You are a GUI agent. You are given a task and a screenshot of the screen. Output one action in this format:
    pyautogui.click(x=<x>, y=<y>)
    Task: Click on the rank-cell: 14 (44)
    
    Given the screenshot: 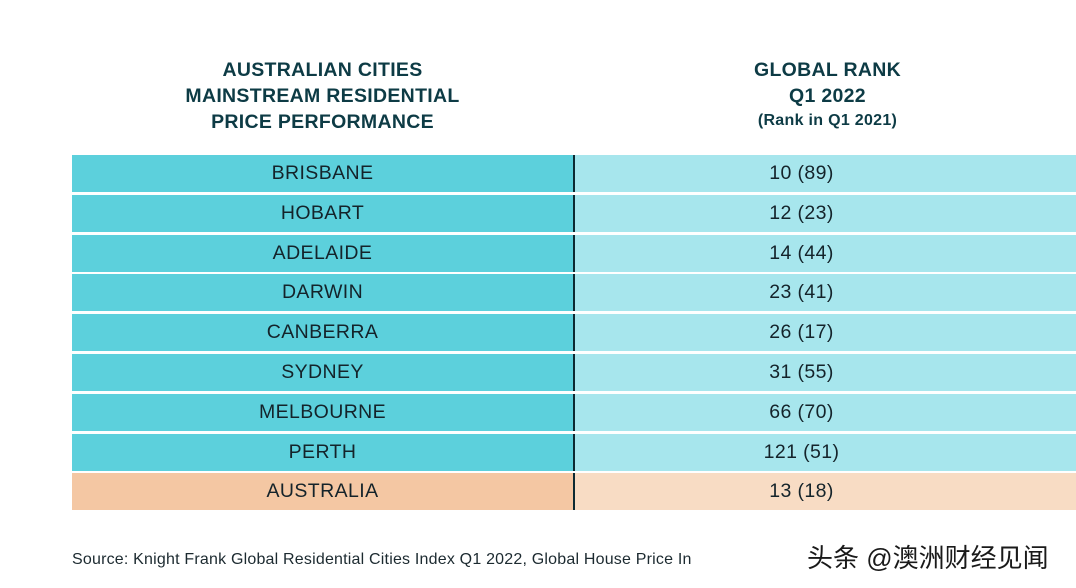 What is the action you would take?
    pyautogui.click(x=825, y=253)
    